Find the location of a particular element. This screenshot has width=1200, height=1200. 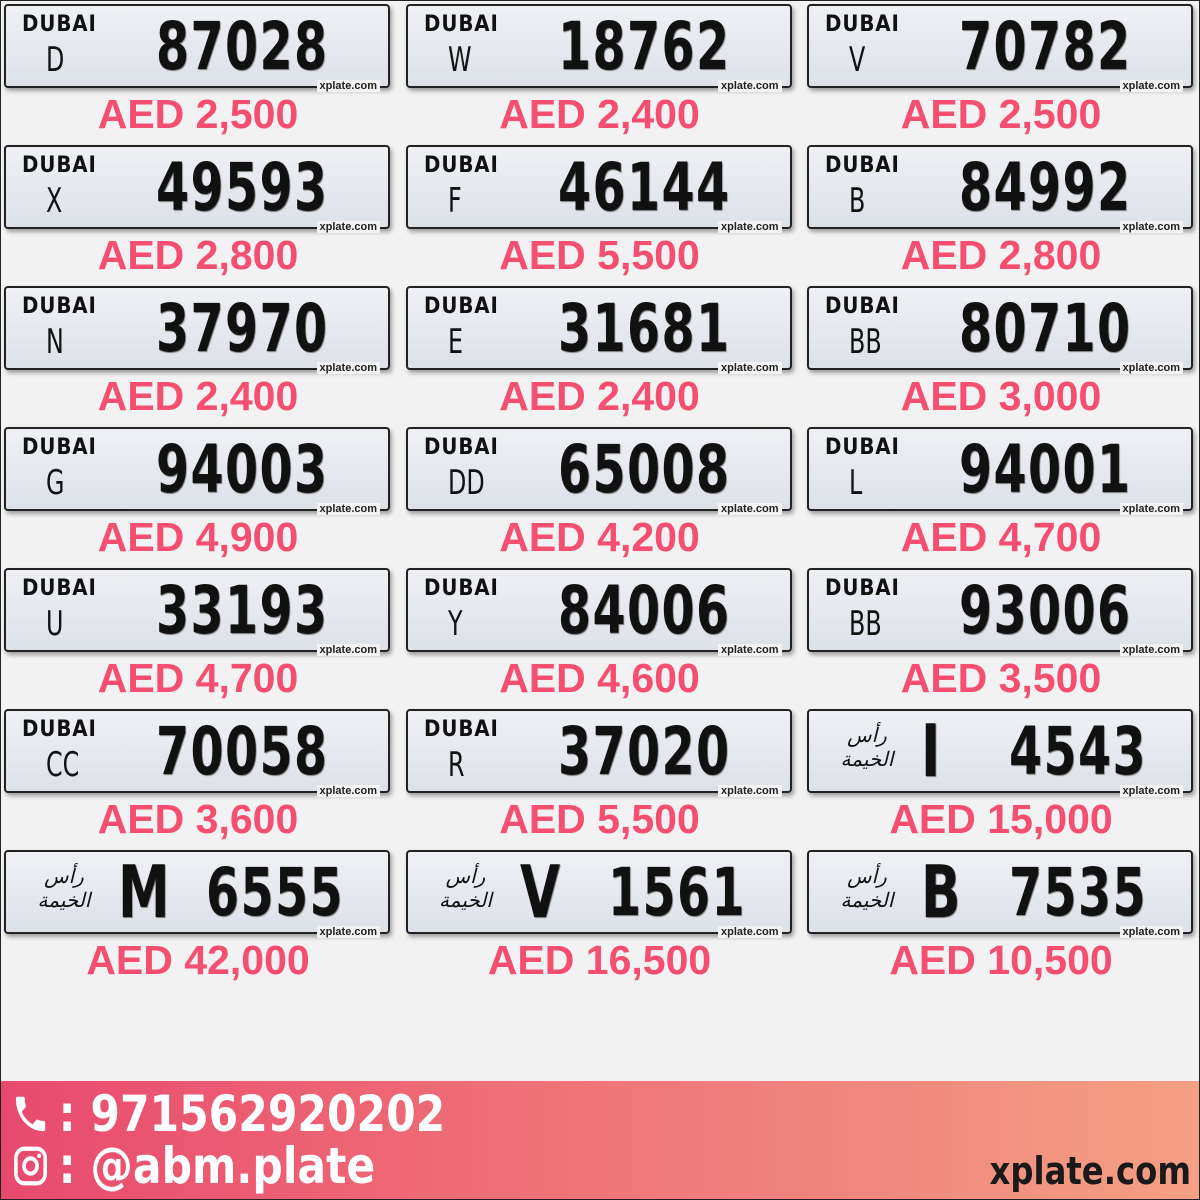

plate-listing: DUBAI D 87028 xplate.com AED 2,500 is located at coordinates (198, 71).